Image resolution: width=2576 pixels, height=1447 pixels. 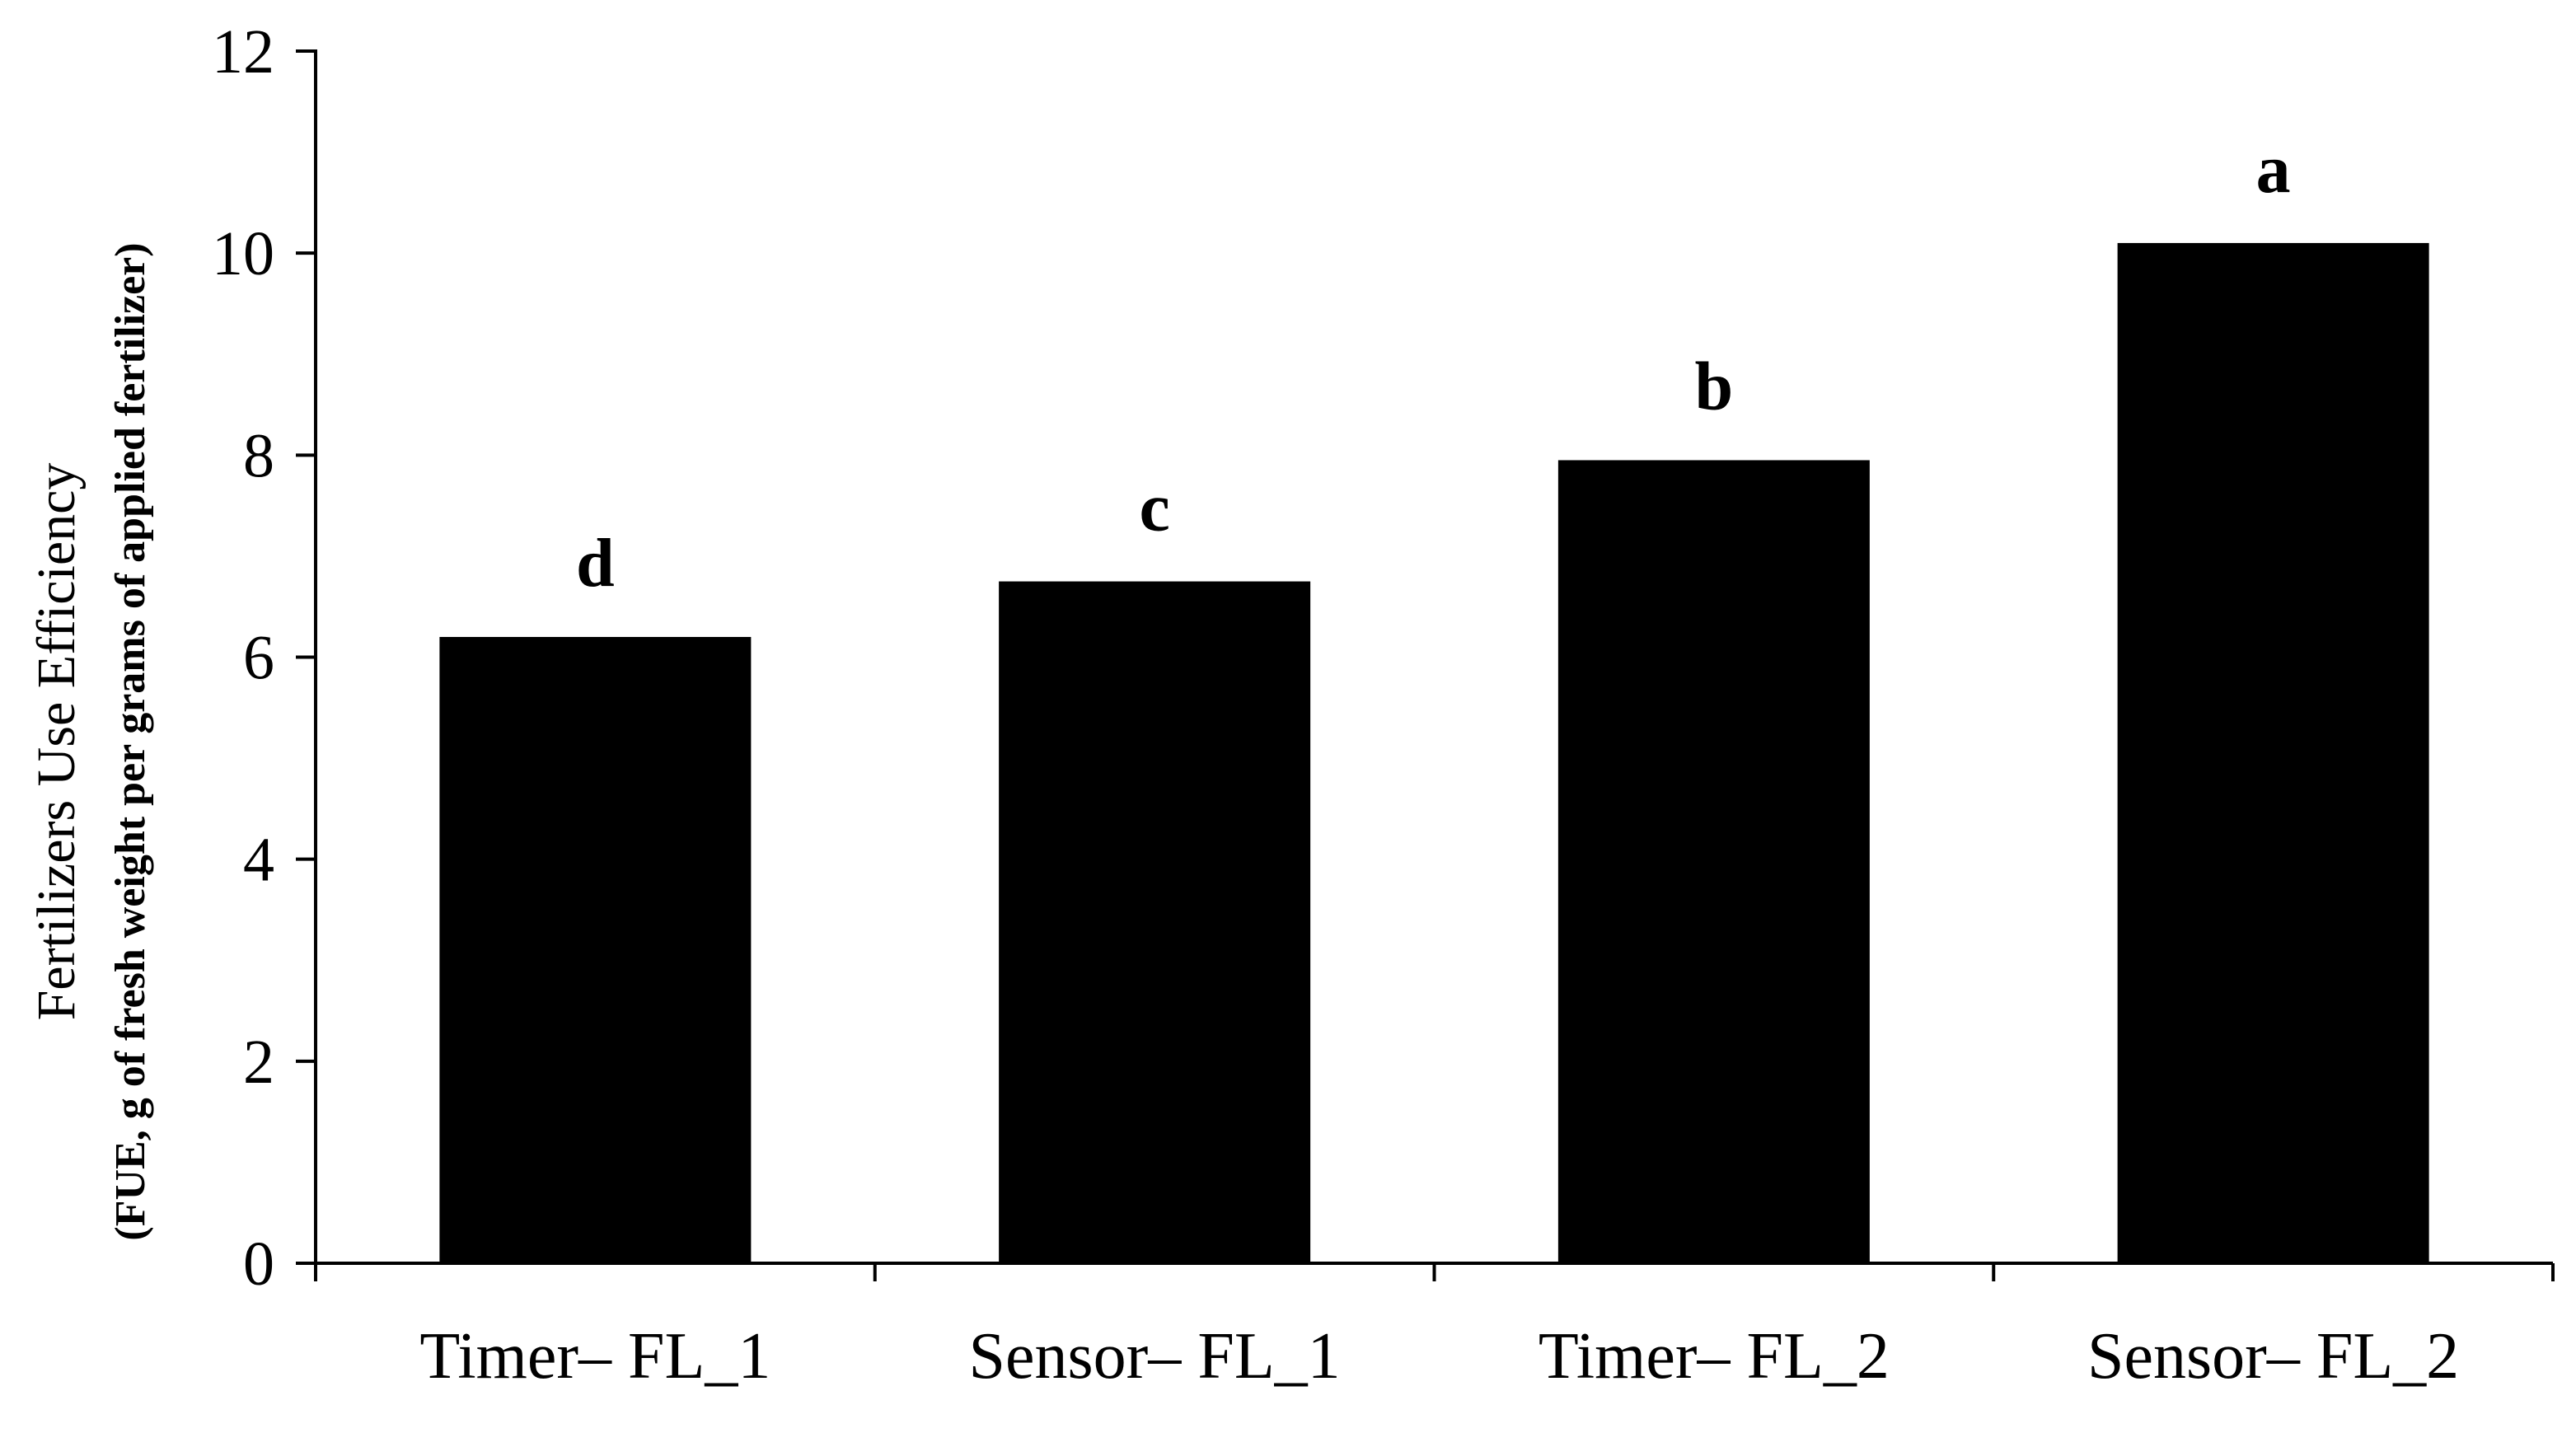 I want to click on y-tick-label: 10, so click(x=243, y=254).